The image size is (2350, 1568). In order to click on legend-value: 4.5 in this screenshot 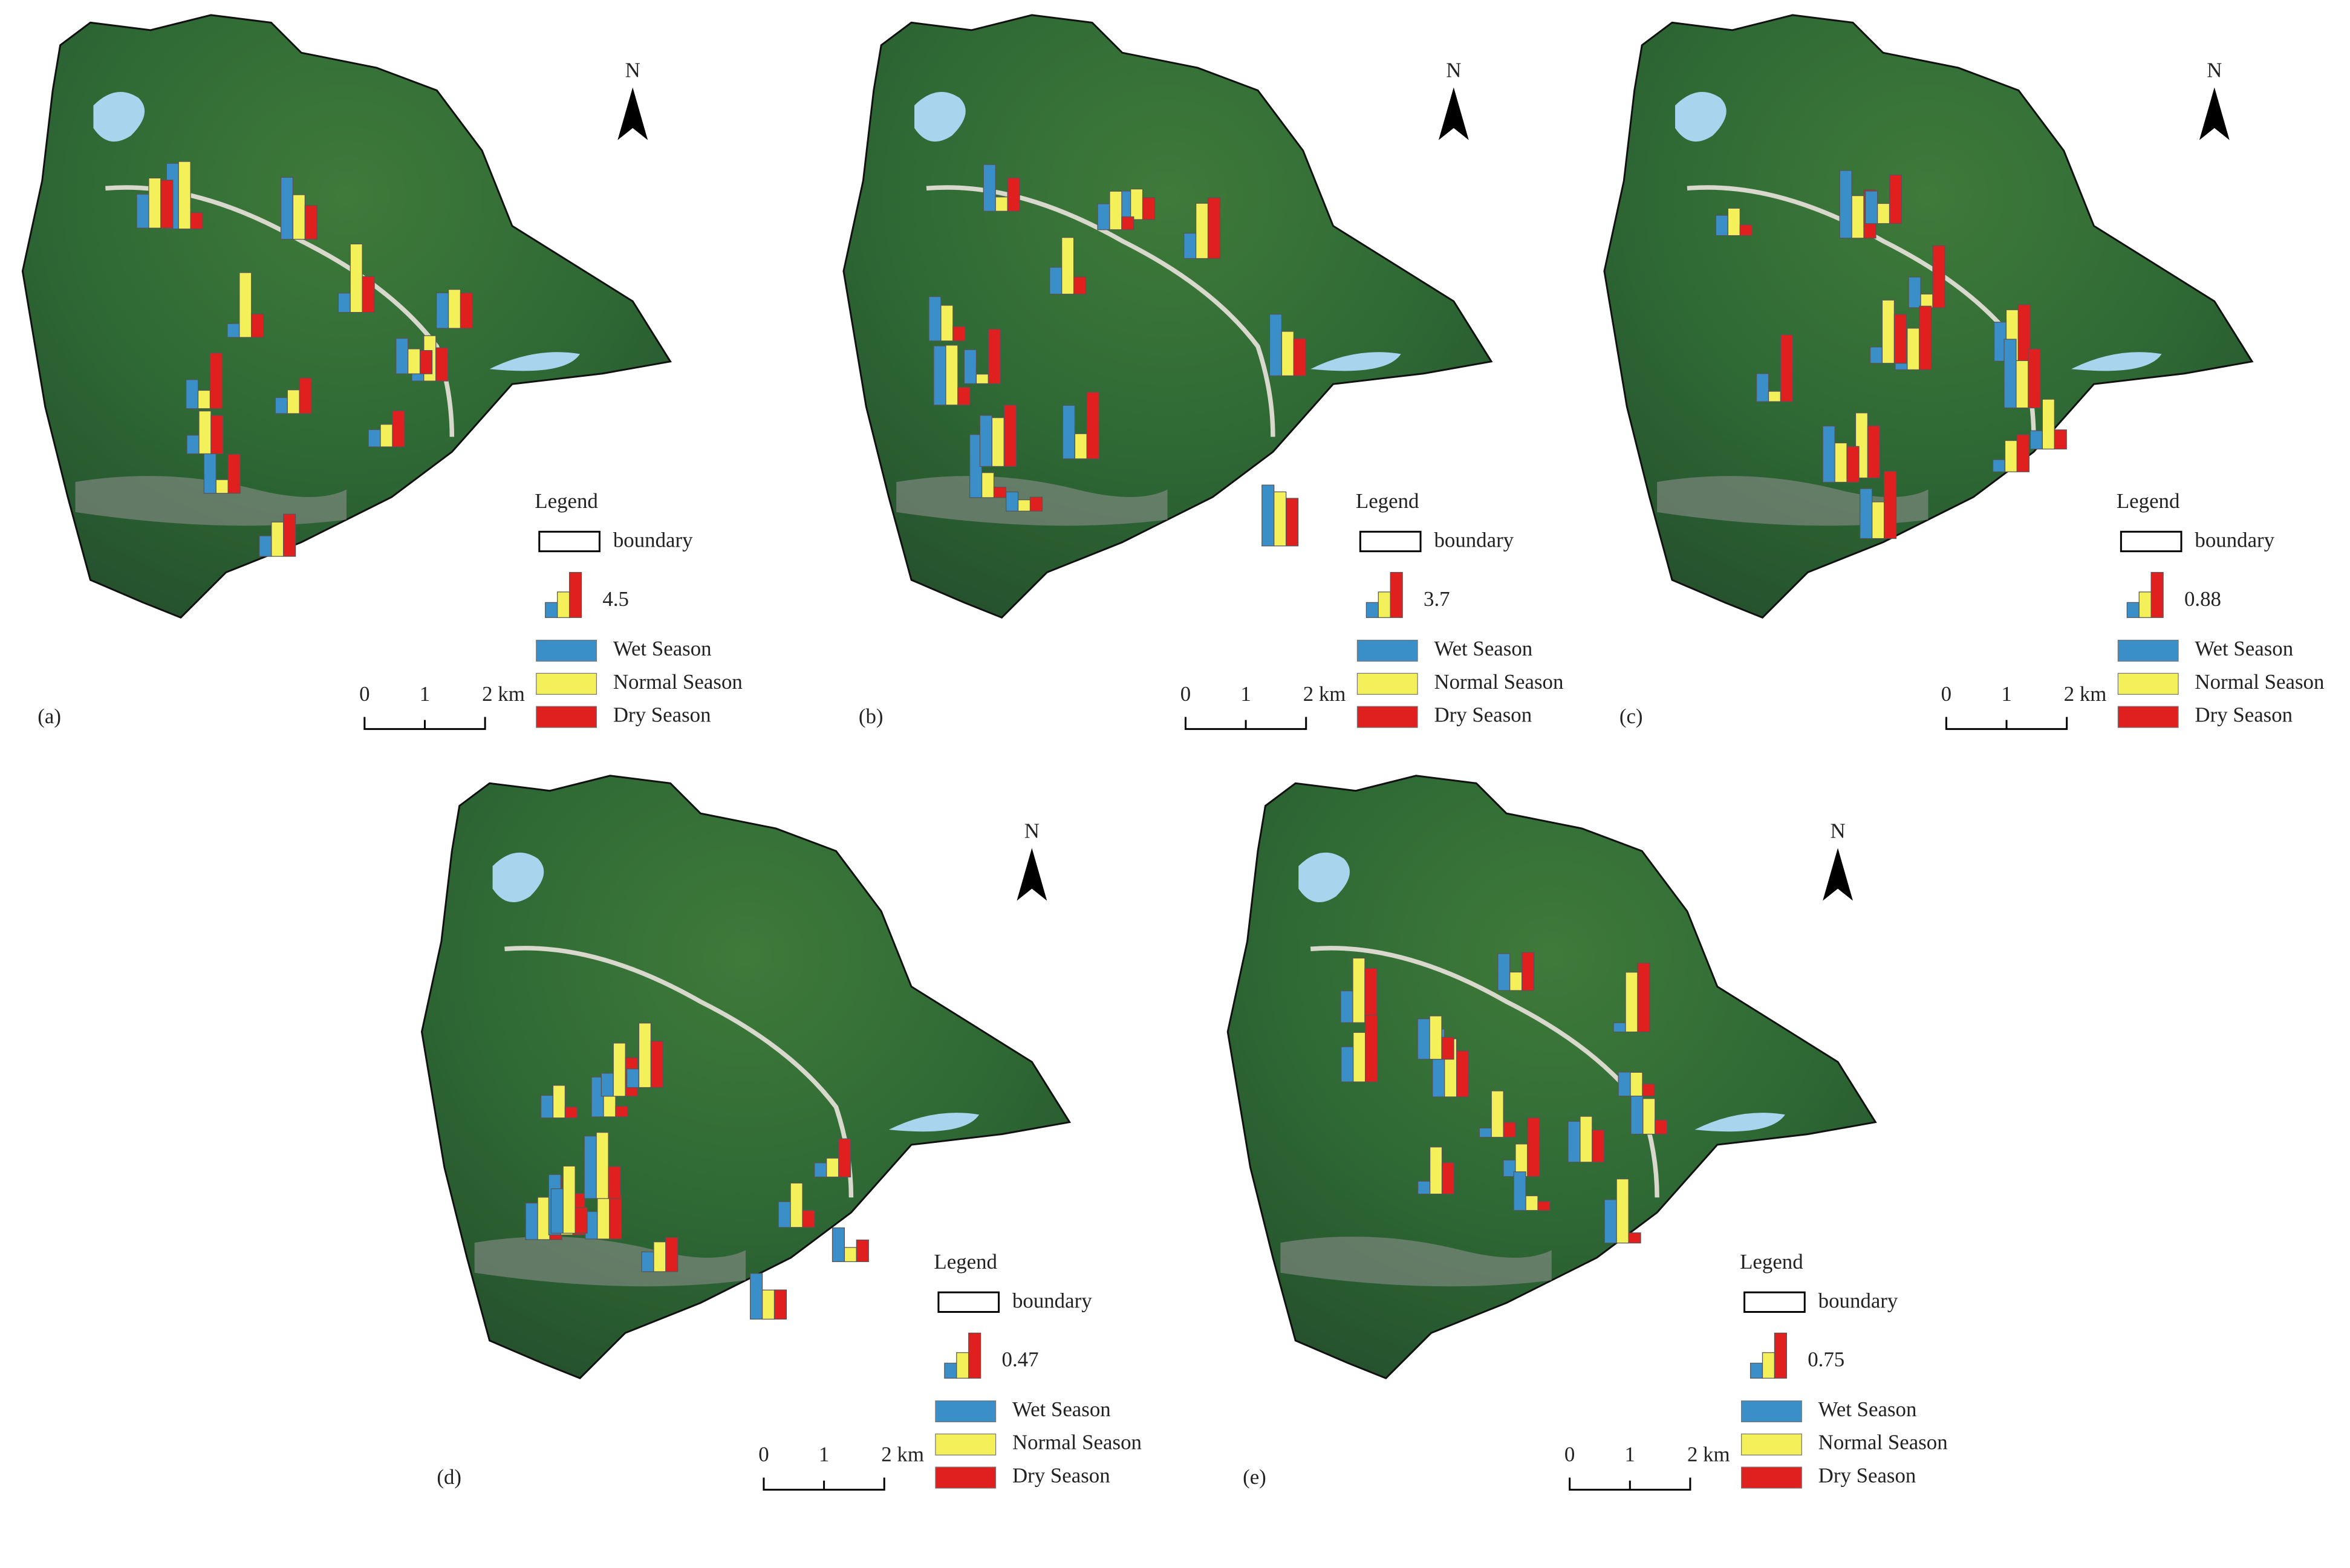, I will do `click(615, 599)`.